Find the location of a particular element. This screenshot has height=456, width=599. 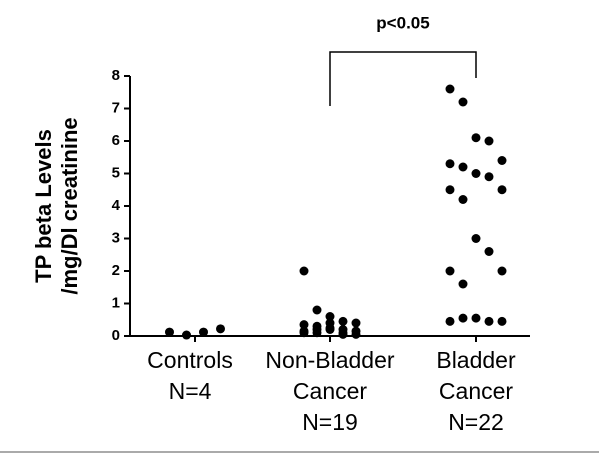

y-axis-label: /mg/Dl creatinine is located at coordinates (69, 205).